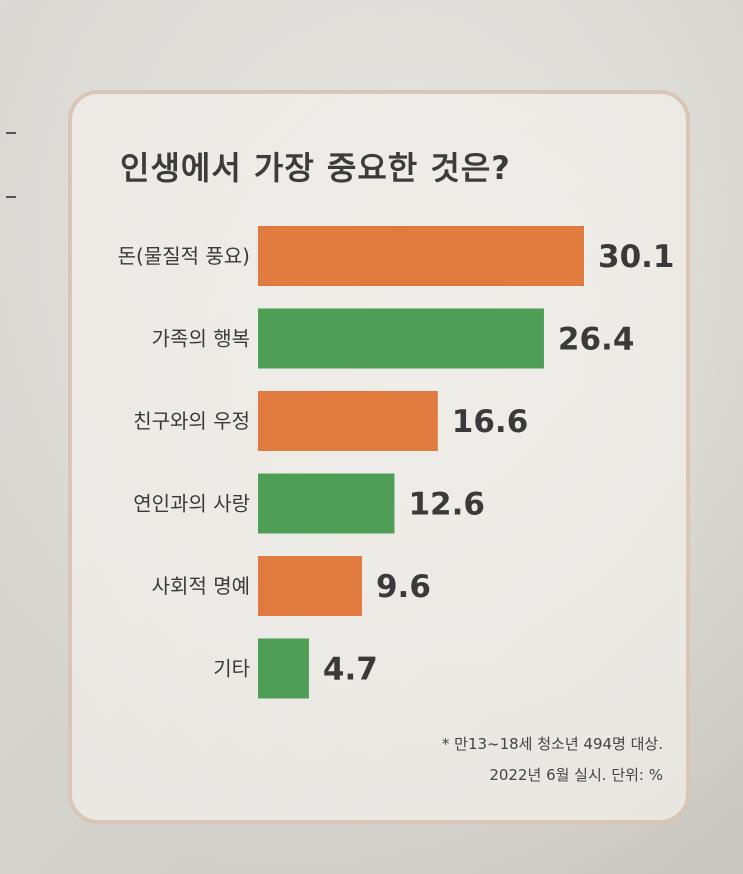 The width and height of the screenshot is (743, 874). What do you see at coordinates (201, 586) in the screenshot?
I see `category-label: 사회적 명예` at bounding box center [201, 586].